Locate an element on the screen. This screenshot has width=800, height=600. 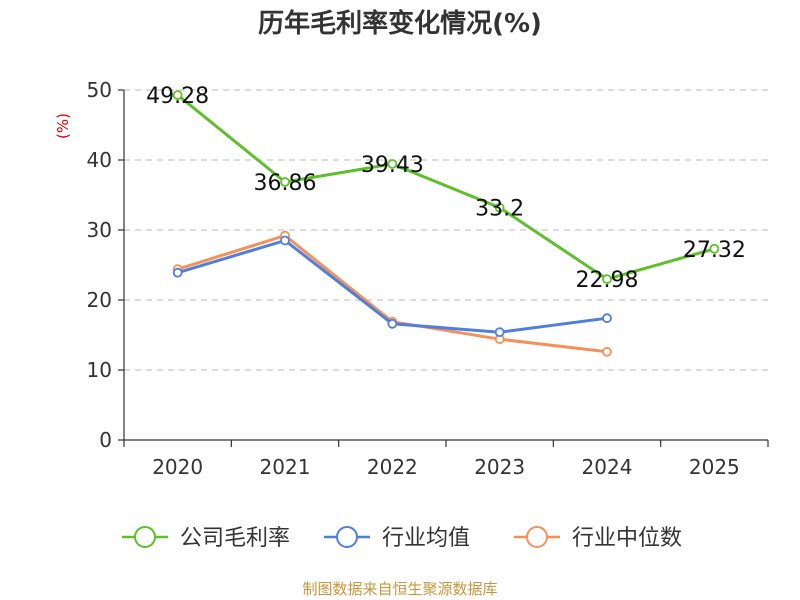
data-label: 36.86 is located at coordinates (285, 183).